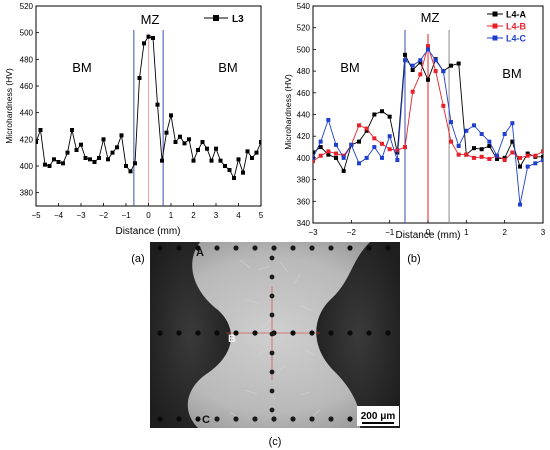 The image size is (550, 450). Describe the element at coordinates (378, 416) in the screenshot. I see `scale-bar-label: 200 μm` at that location.